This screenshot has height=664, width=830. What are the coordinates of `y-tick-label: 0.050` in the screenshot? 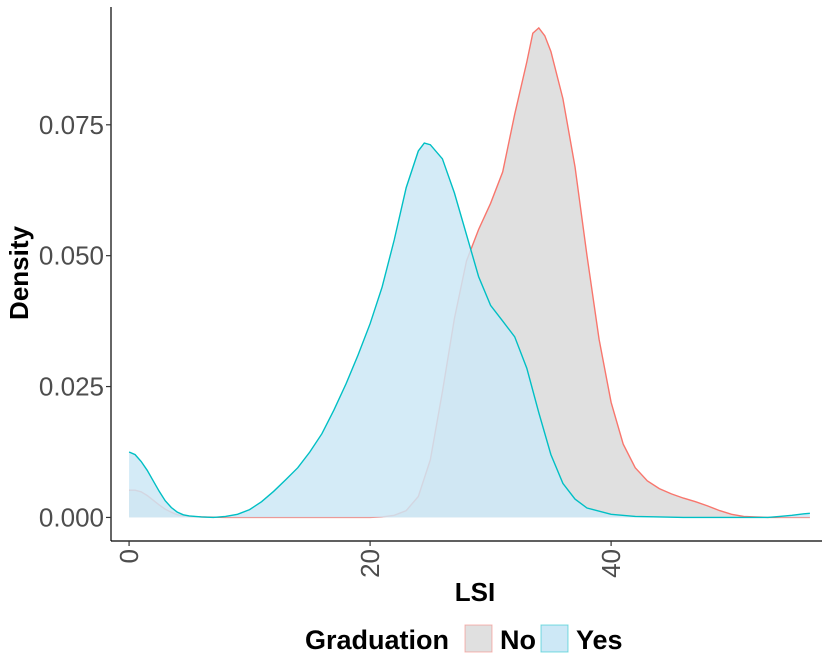 It's located at (71, 256).